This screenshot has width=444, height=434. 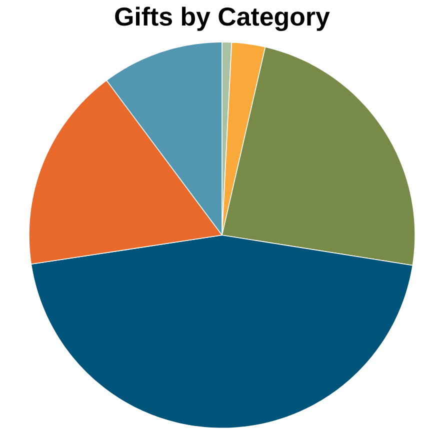 What do you see at coordinates (222, 19) in the screenshot?
I see `chart-title: Gifts by Category` at bounding box center [222, 19].